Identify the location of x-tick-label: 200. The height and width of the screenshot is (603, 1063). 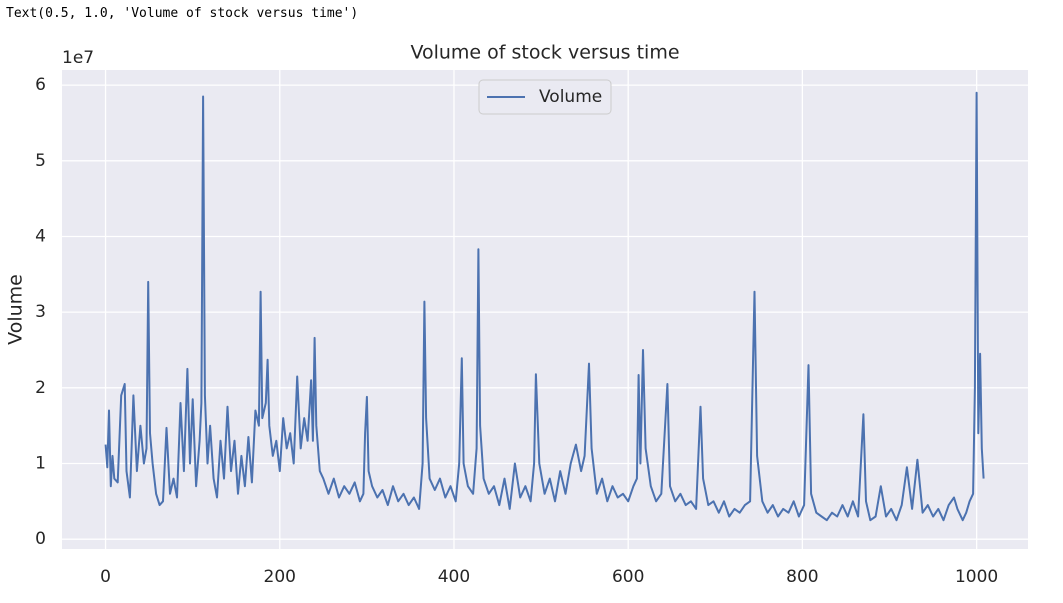
(280, 577).